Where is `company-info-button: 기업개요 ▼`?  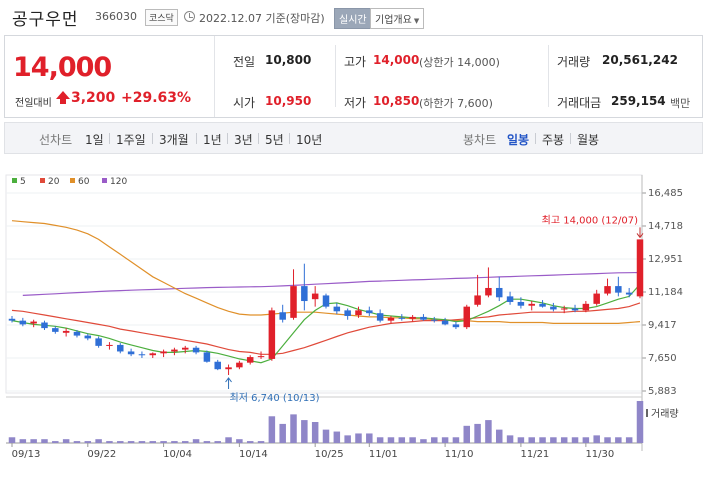
company-info-button: 기업개요 ▼ is located at coordinates (397, 18).